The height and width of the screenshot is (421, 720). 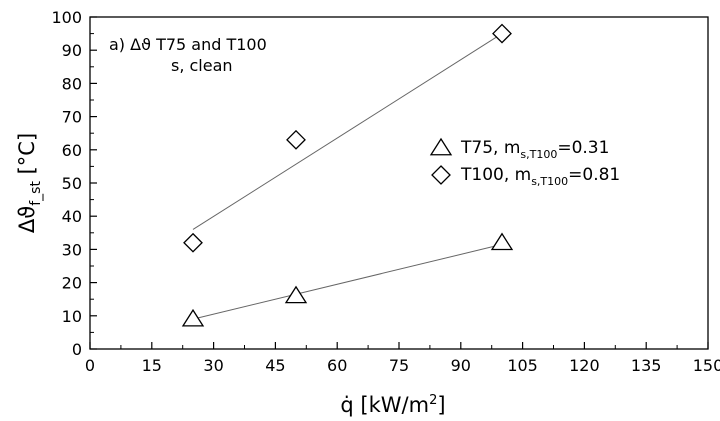 I want to click on x-tick-label: 135, so click(x=646, y=365).